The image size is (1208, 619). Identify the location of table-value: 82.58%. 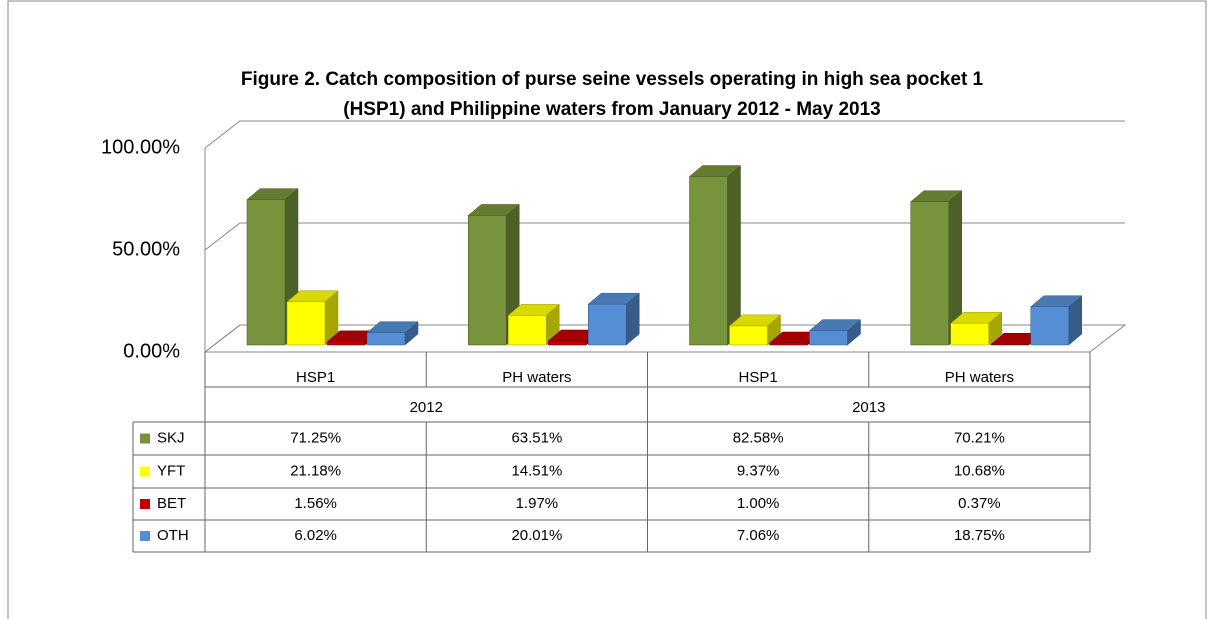
(758, 437).